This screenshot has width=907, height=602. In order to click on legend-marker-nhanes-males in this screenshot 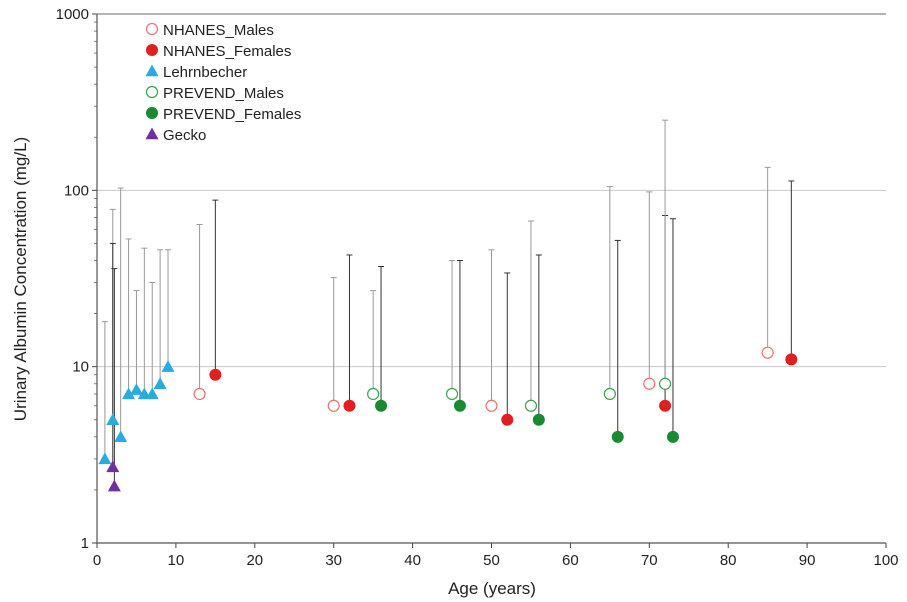, I will do `click(152, 29)`.